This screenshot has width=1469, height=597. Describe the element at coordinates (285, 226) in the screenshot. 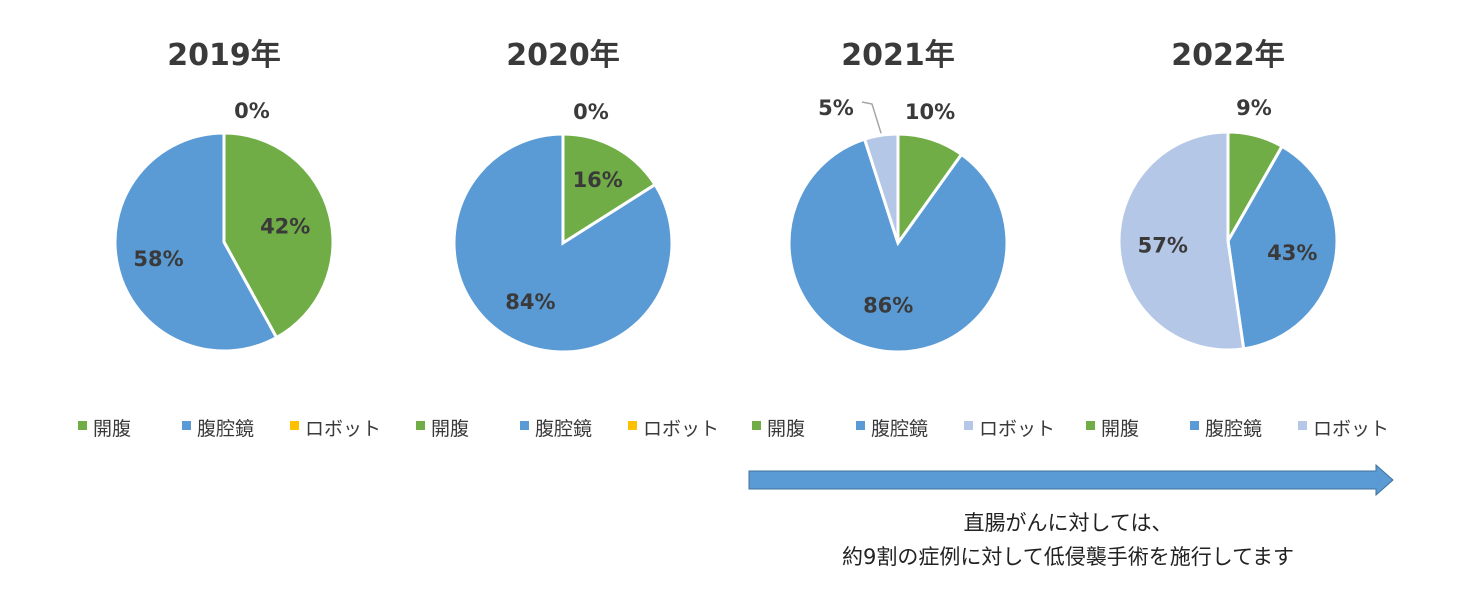

I see `data-label-2019-0: 42%` at that location.